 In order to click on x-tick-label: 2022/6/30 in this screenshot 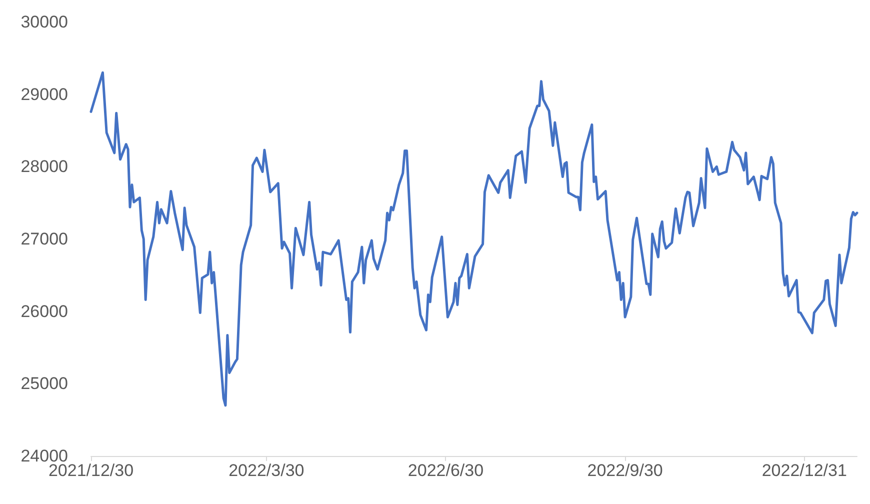, I will do `click(446, 470)`.